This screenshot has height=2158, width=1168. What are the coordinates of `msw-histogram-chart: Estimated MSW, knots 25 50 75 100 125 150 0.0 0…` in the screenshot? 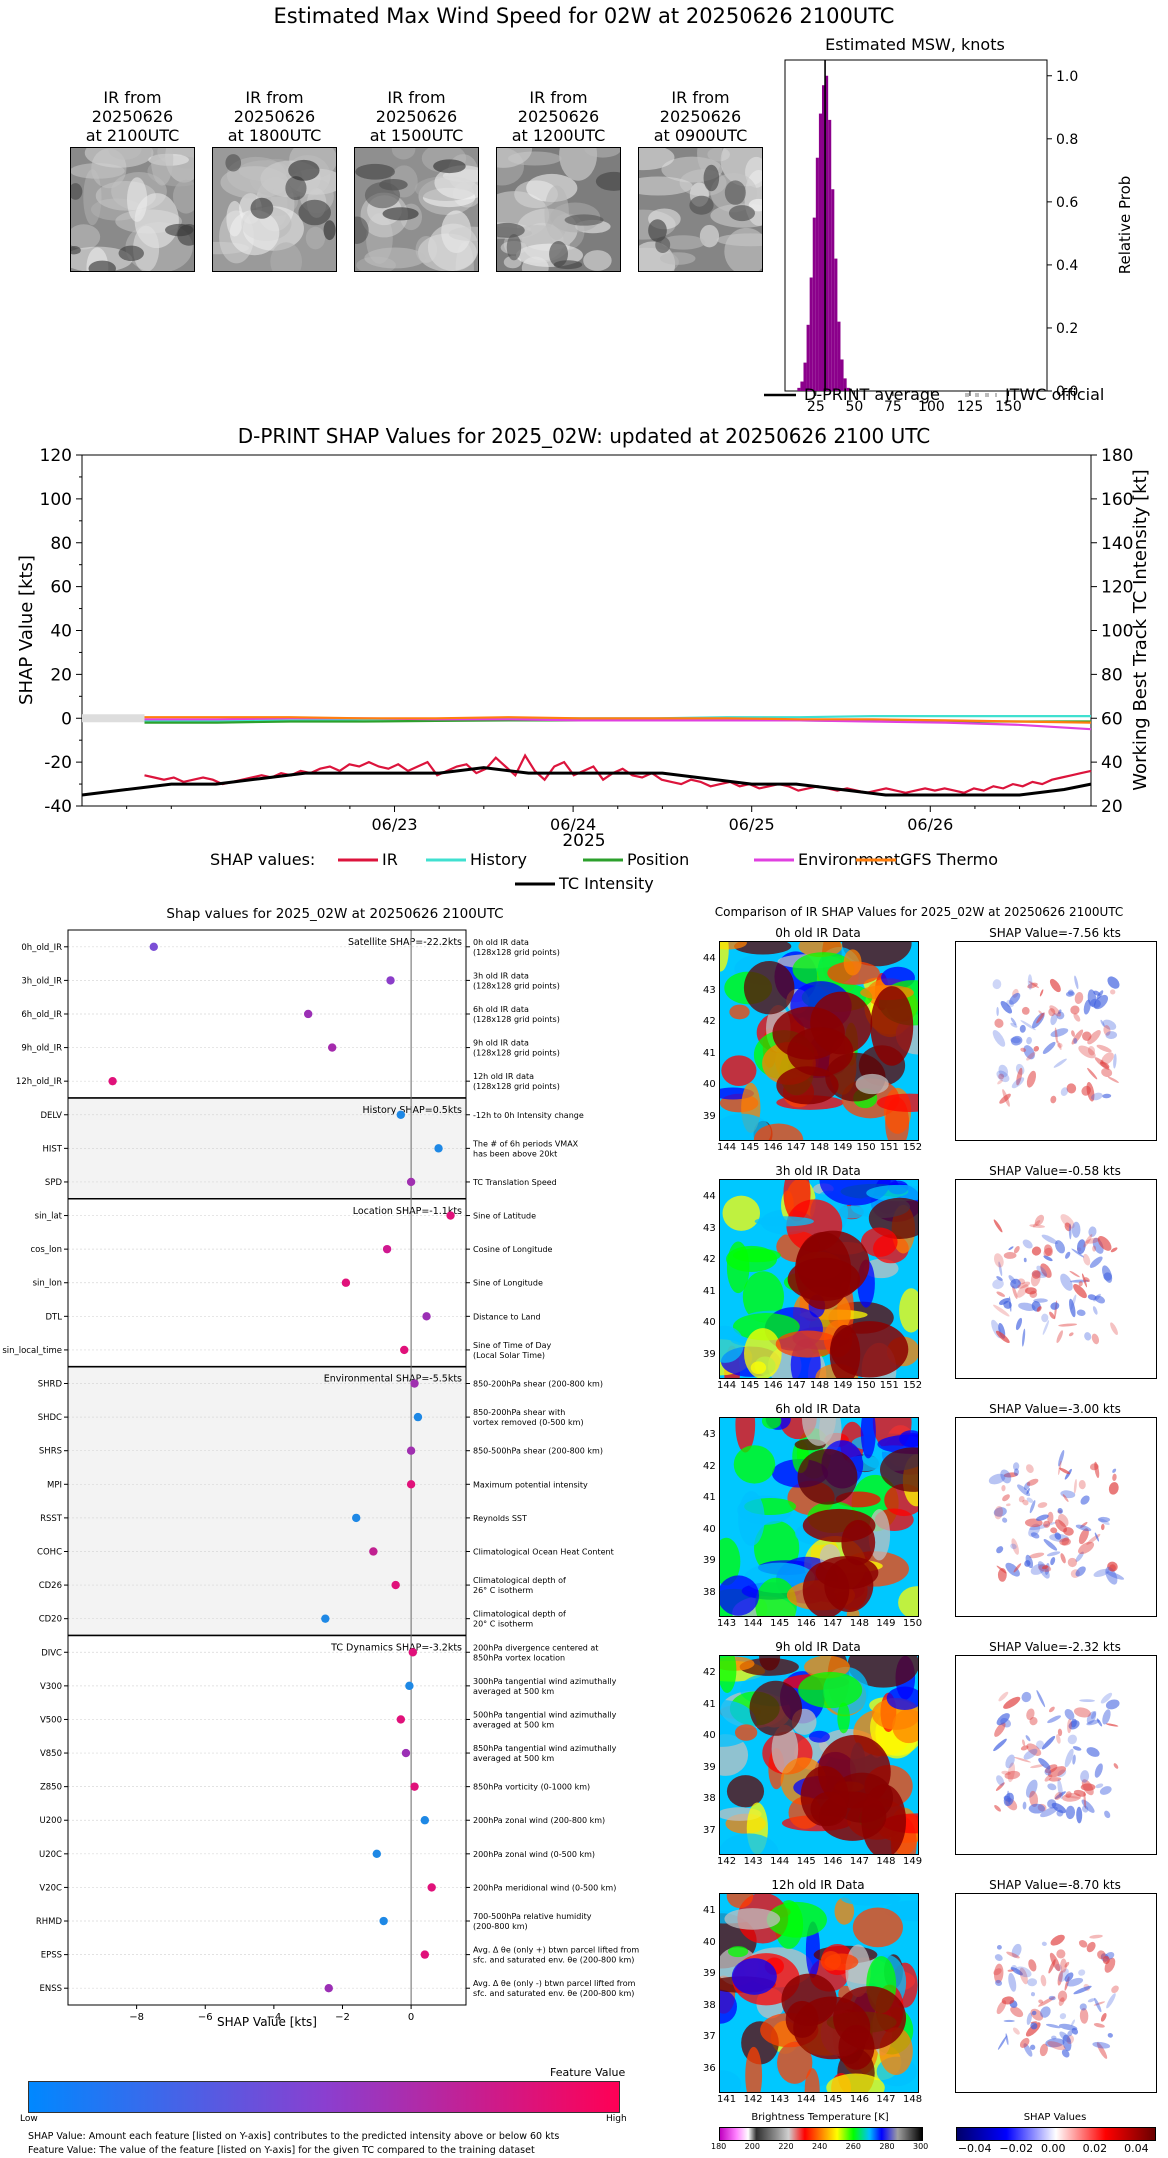 It's located at (959, 225).